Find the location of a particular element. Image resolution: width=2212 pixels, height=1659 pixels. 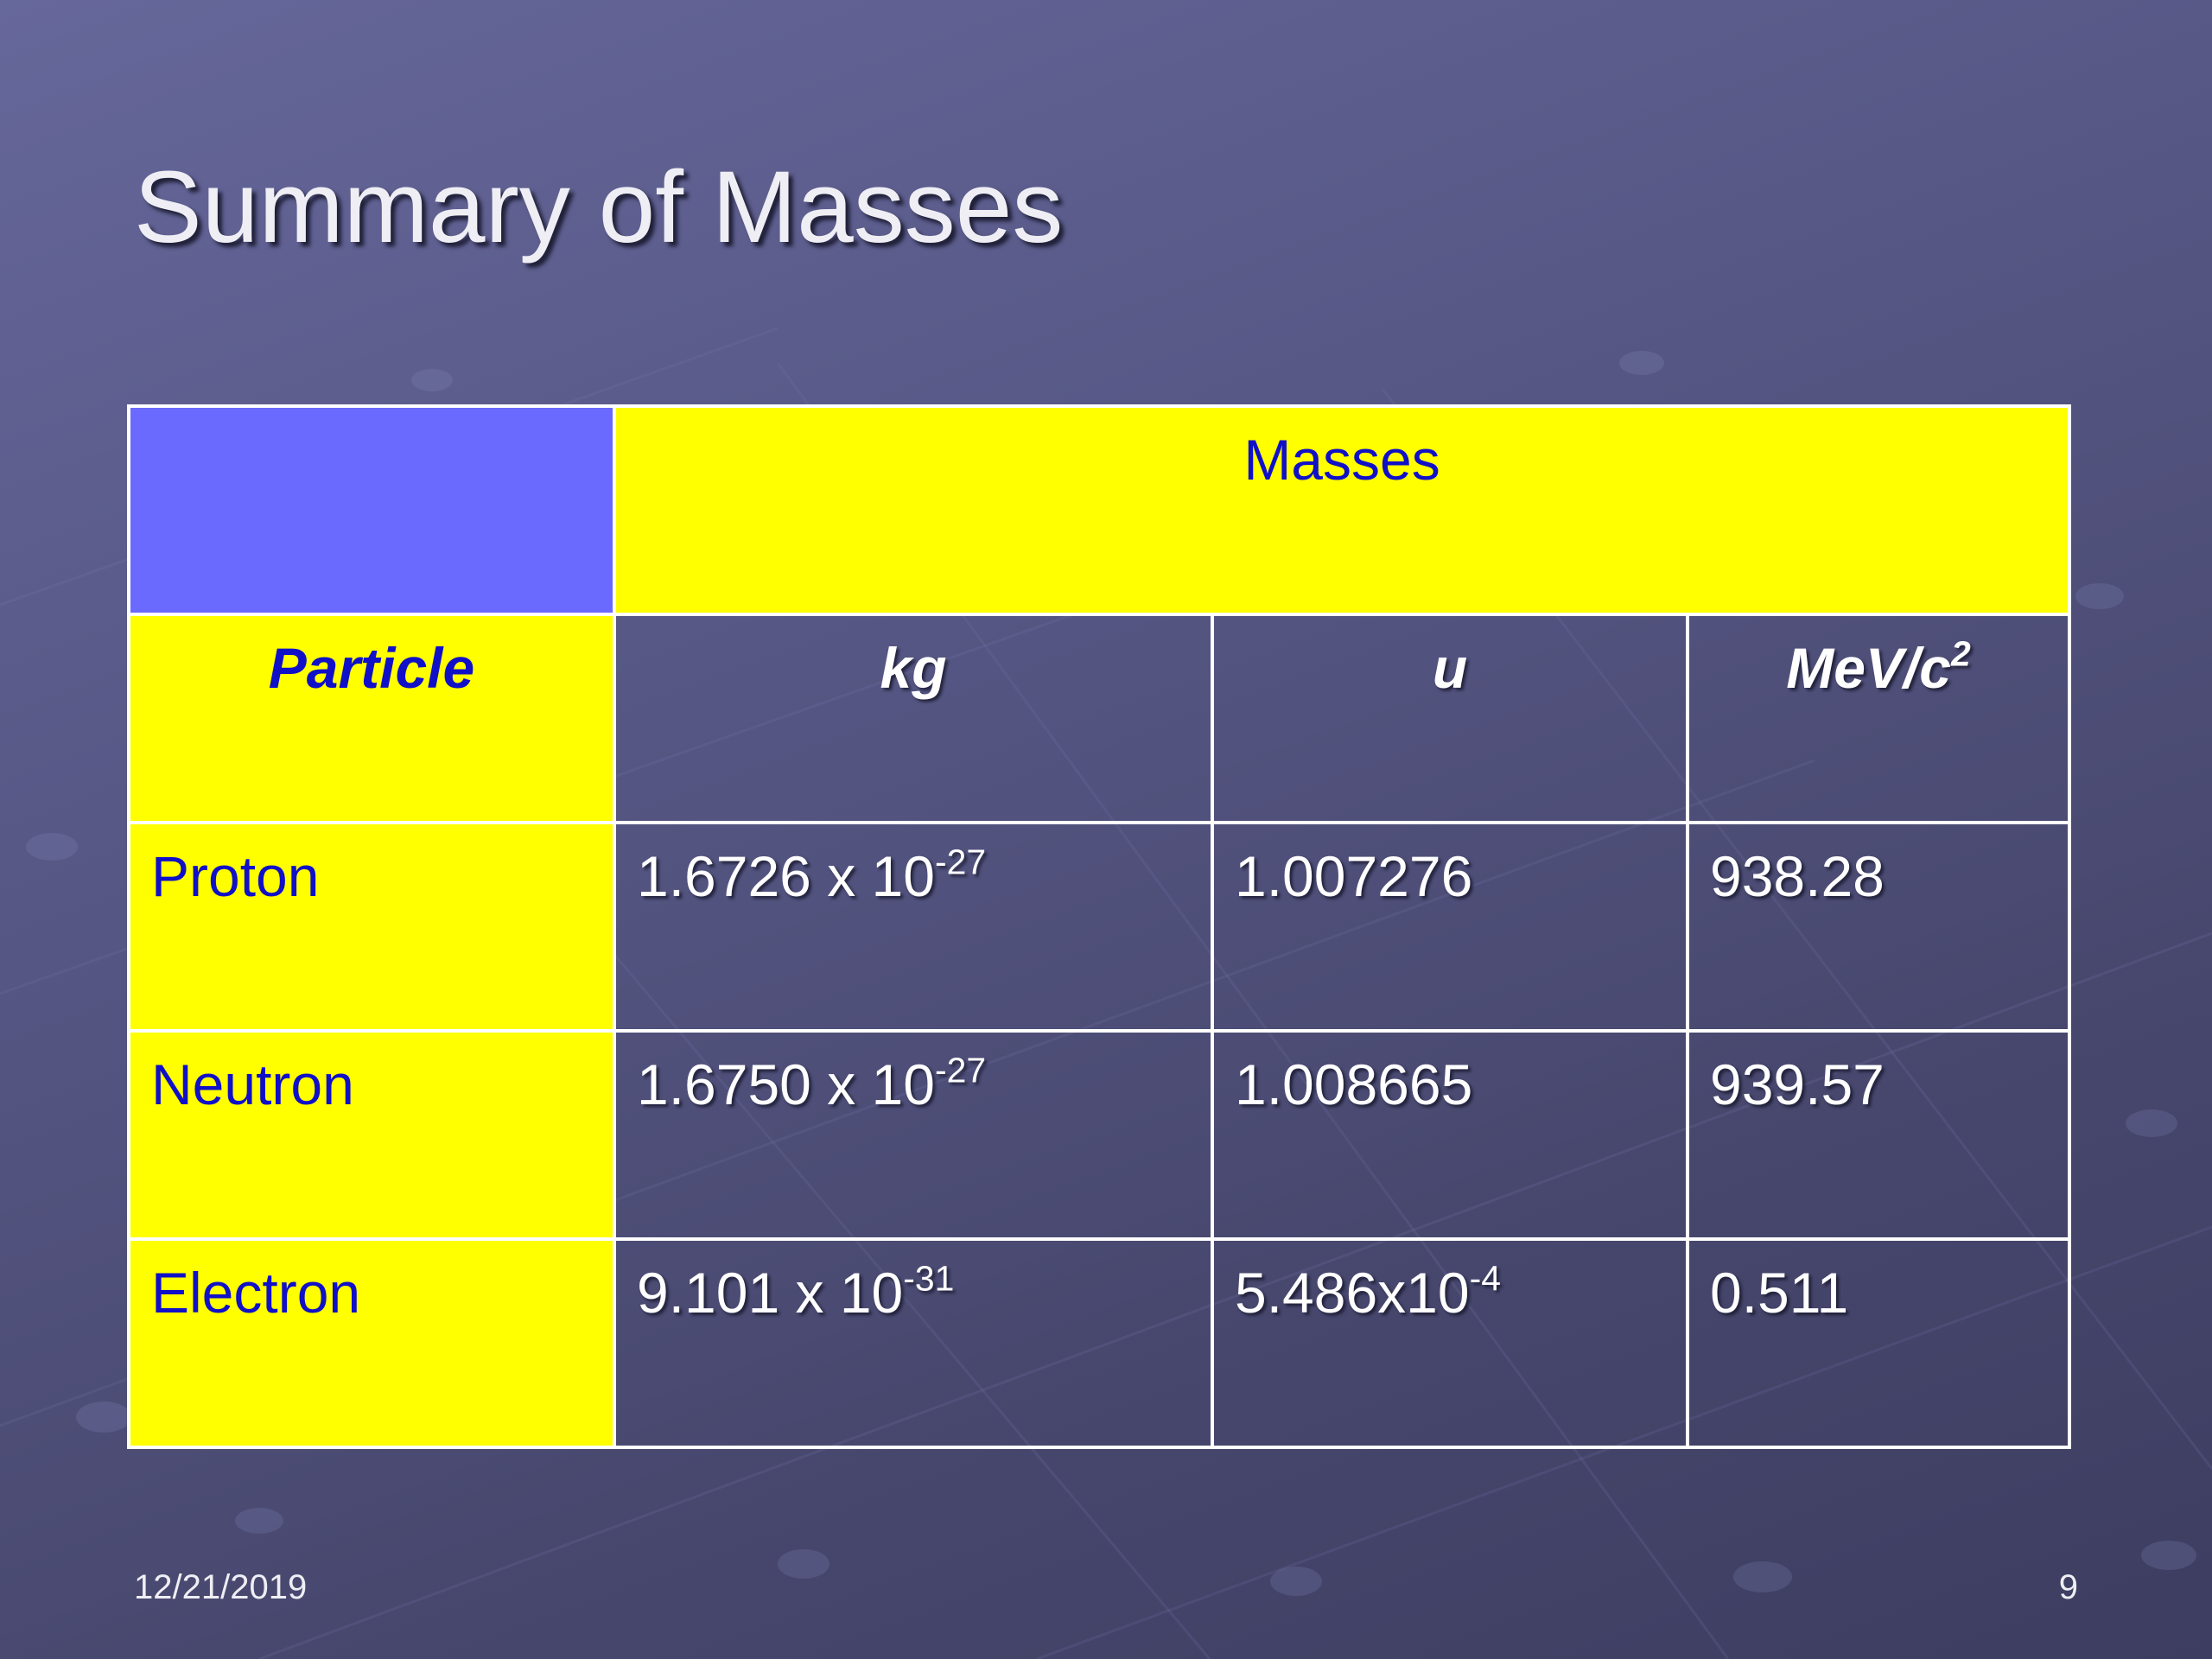

u-column-header: u is located at coordinates (1450, 718).